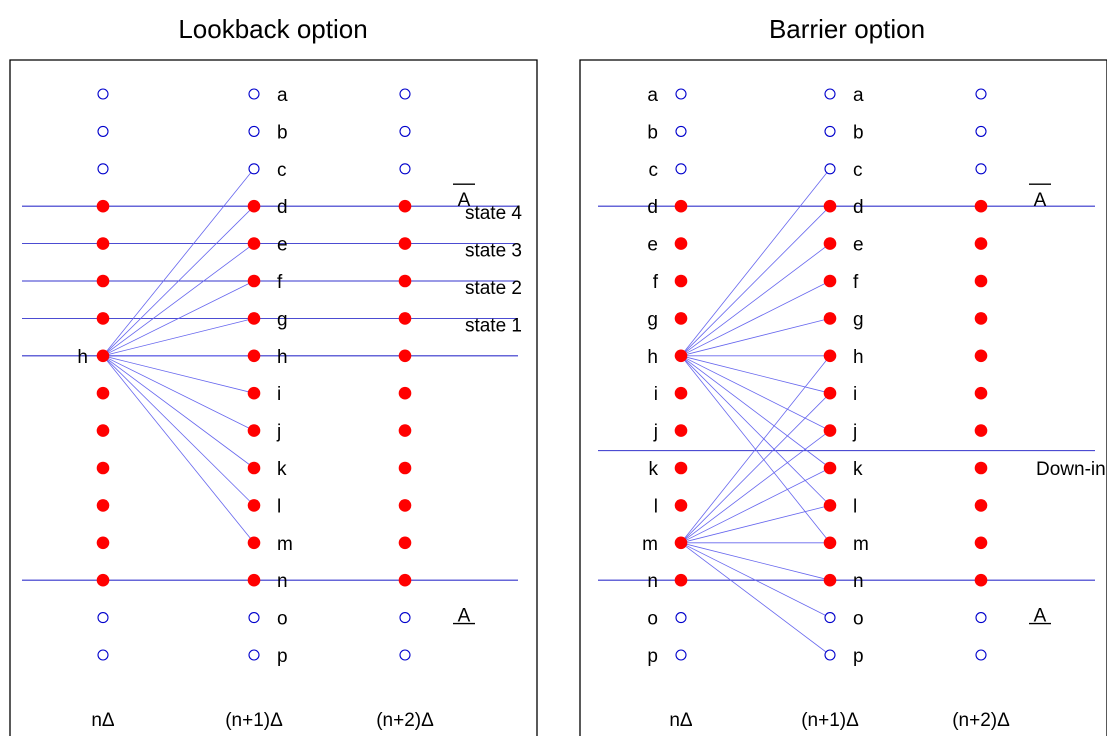 The height and width of the screenshot is (736, 1107). What do you see at coordinates (654, 170) in the screenshot?
I see `barrier-row-label-left: c` at bounding box center [654, 170].